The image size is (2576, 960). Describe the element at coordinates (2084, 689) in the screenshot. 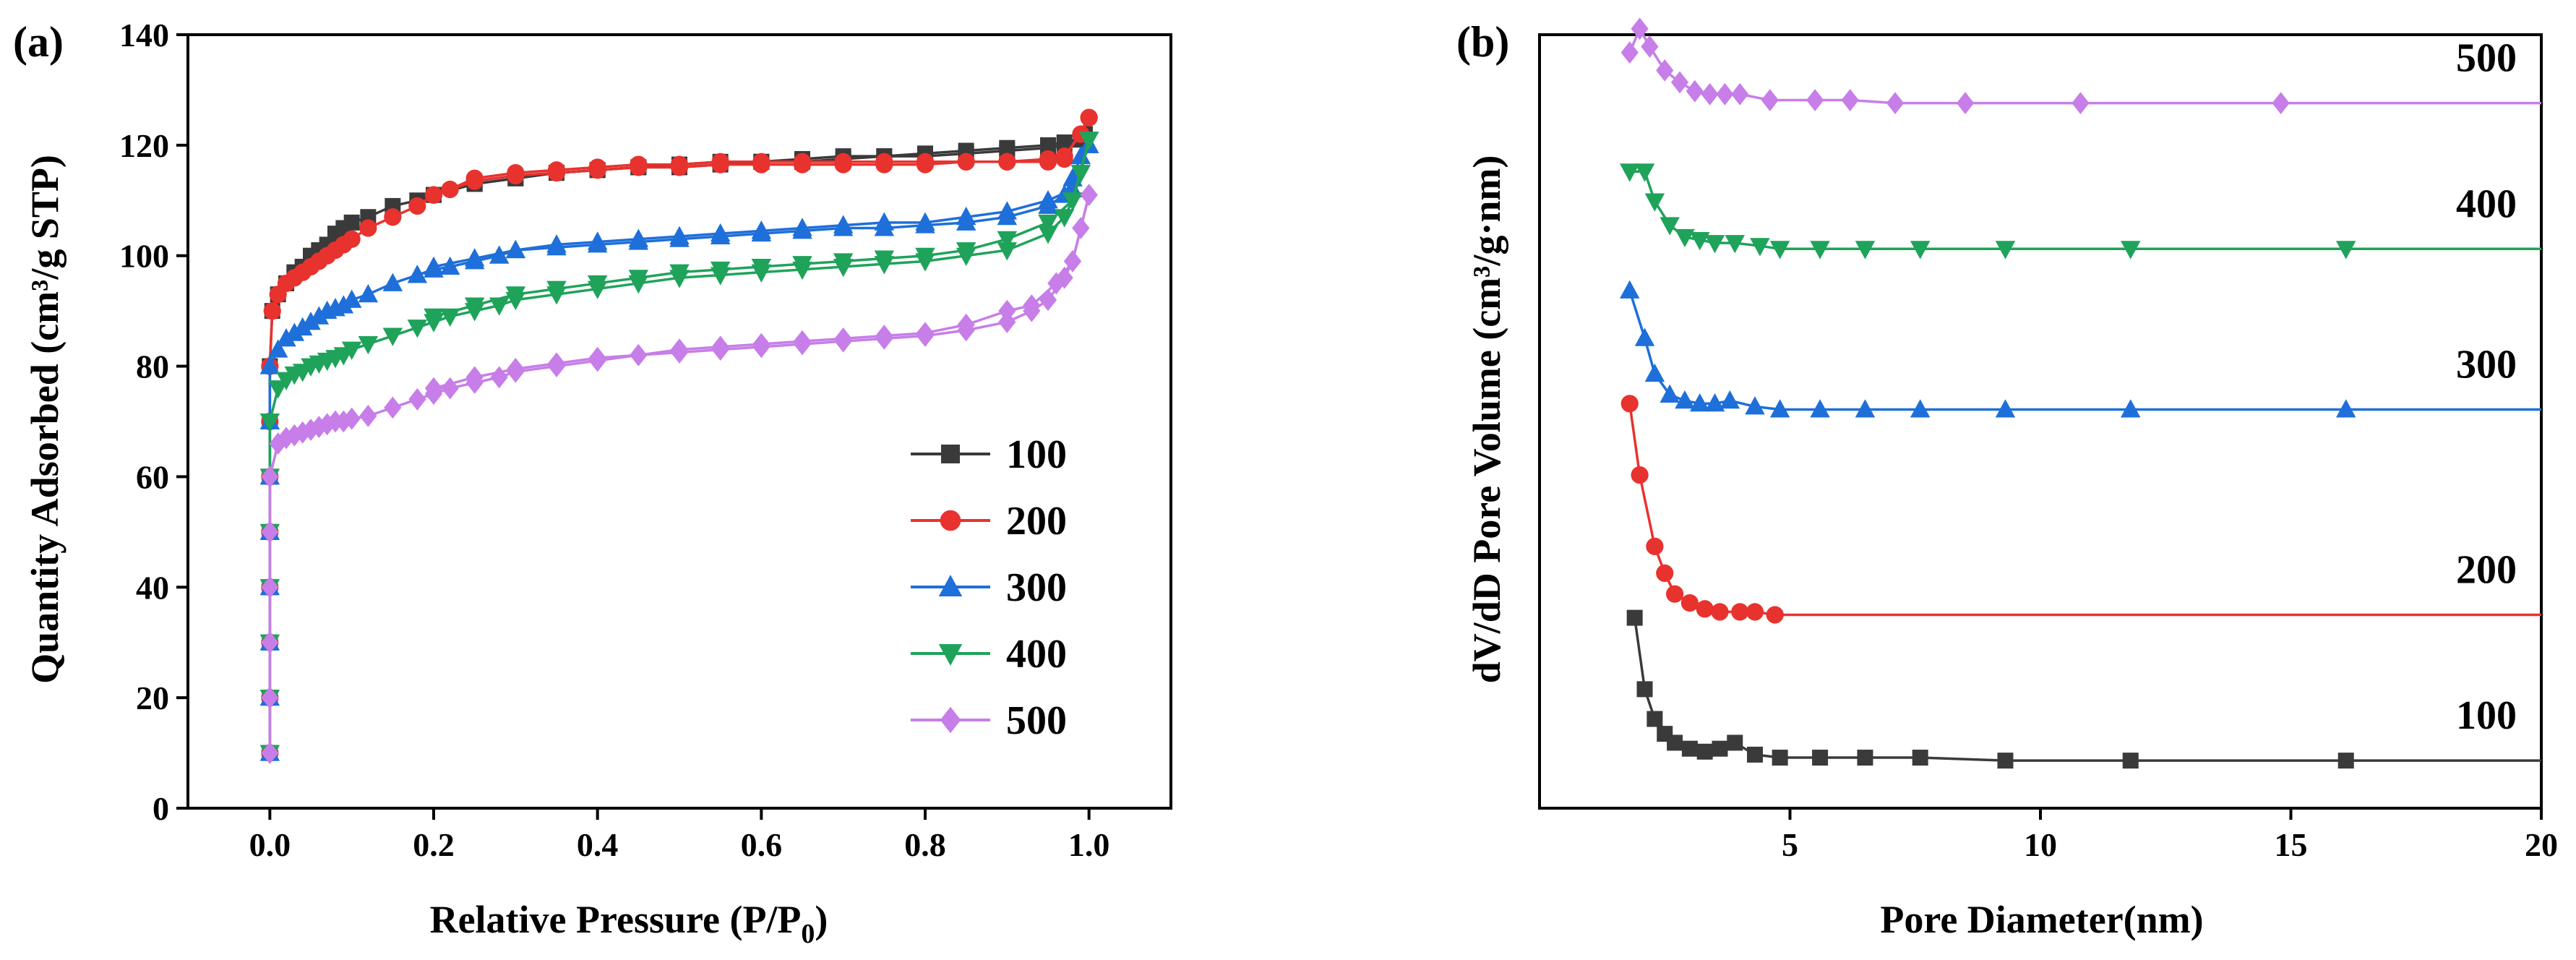

I see `panel-b-series-100: 100` at that location.